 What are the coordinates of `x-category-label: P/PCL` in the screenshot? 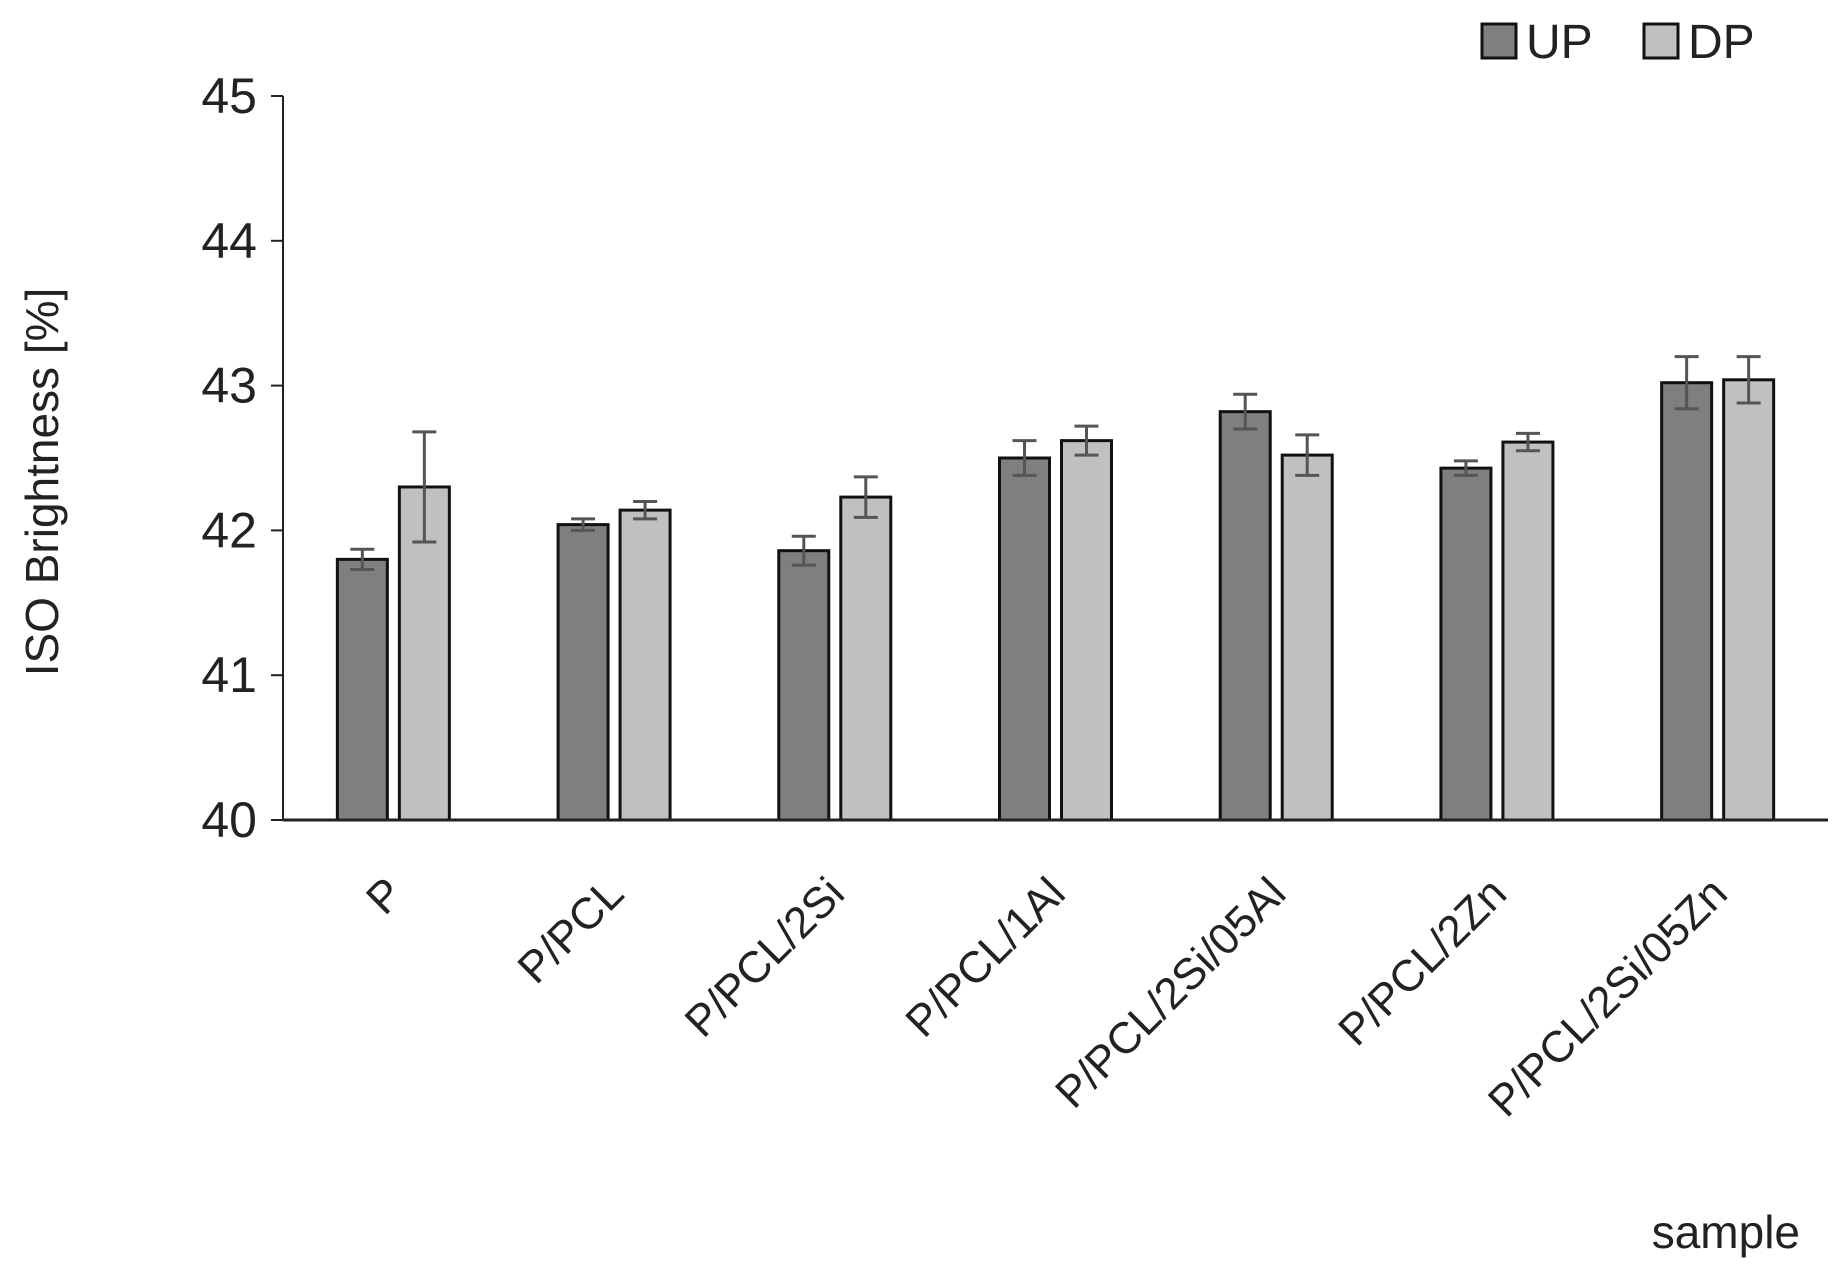 It's located at (571, 930).